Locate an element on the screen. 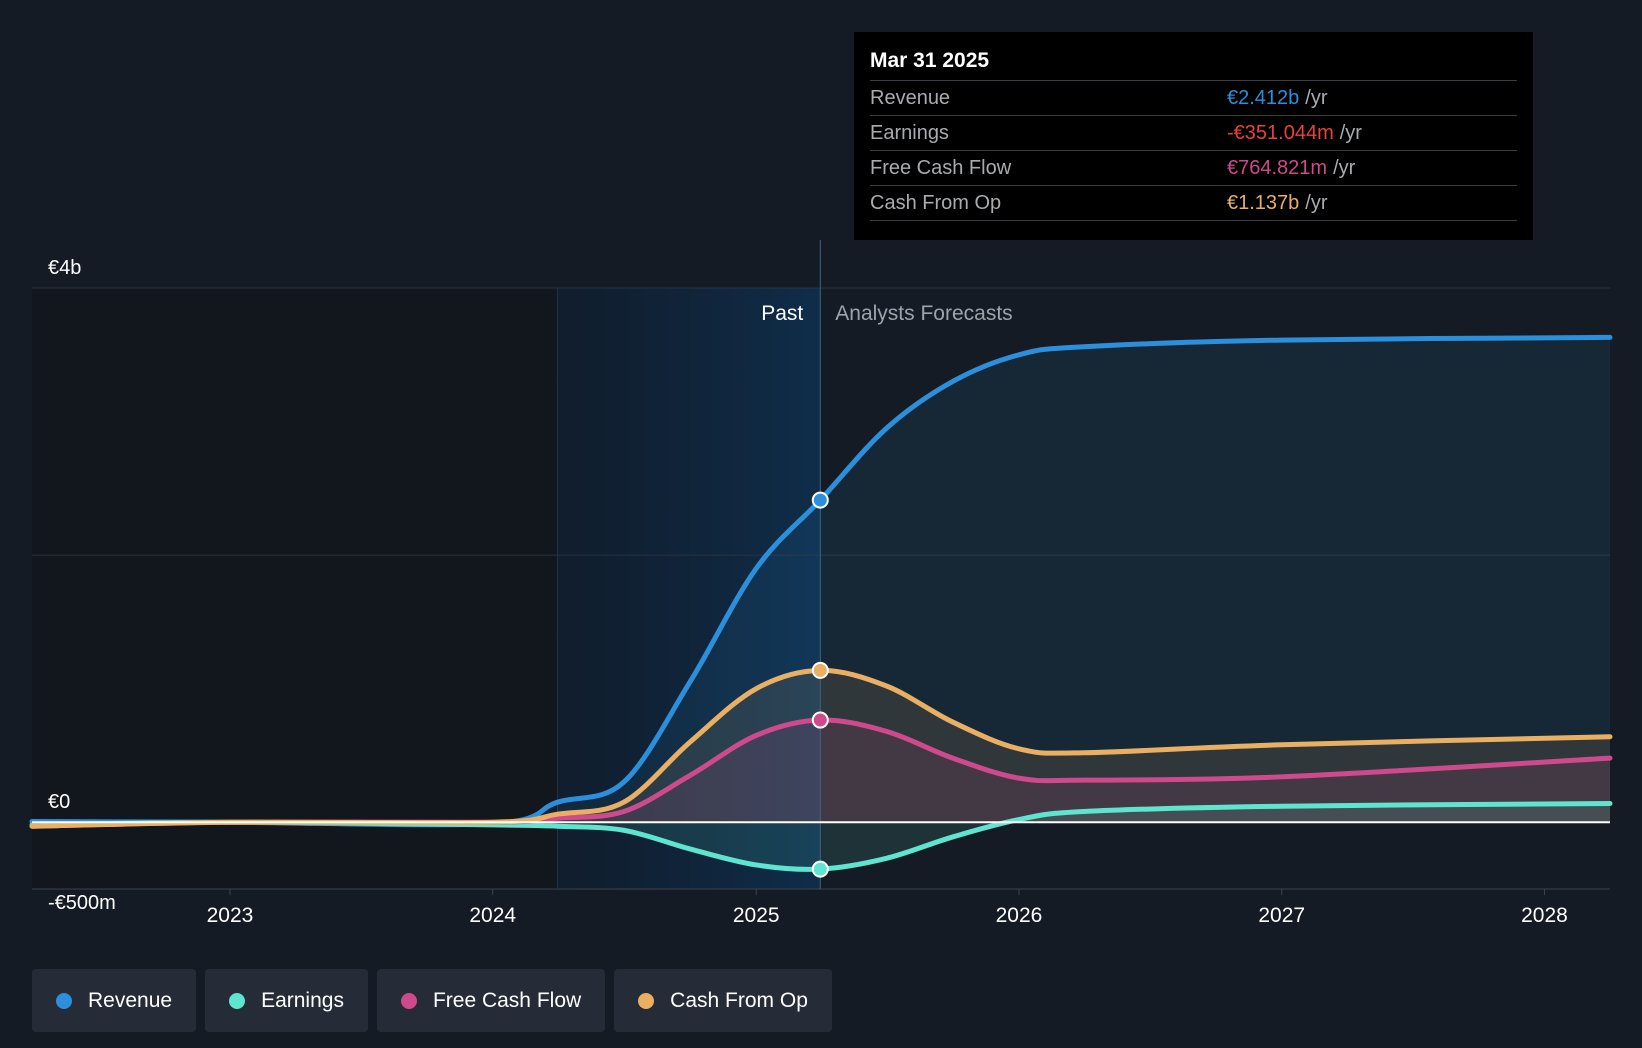 This screenshot has height=1048, width=1642. forecast-label: Analysts Forecasts is located at coordinates (923, 313).